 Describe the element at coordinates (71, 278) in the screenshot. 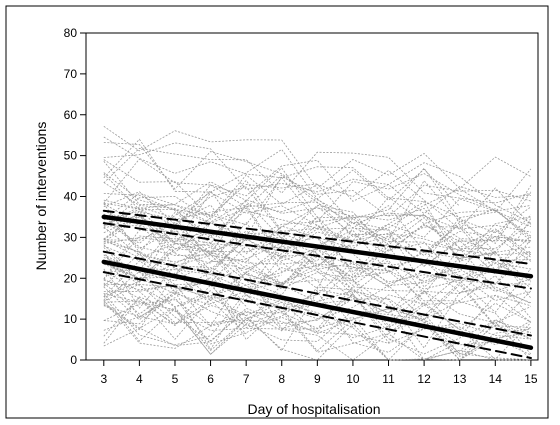

I see `y-tick-label: 20` at that location.